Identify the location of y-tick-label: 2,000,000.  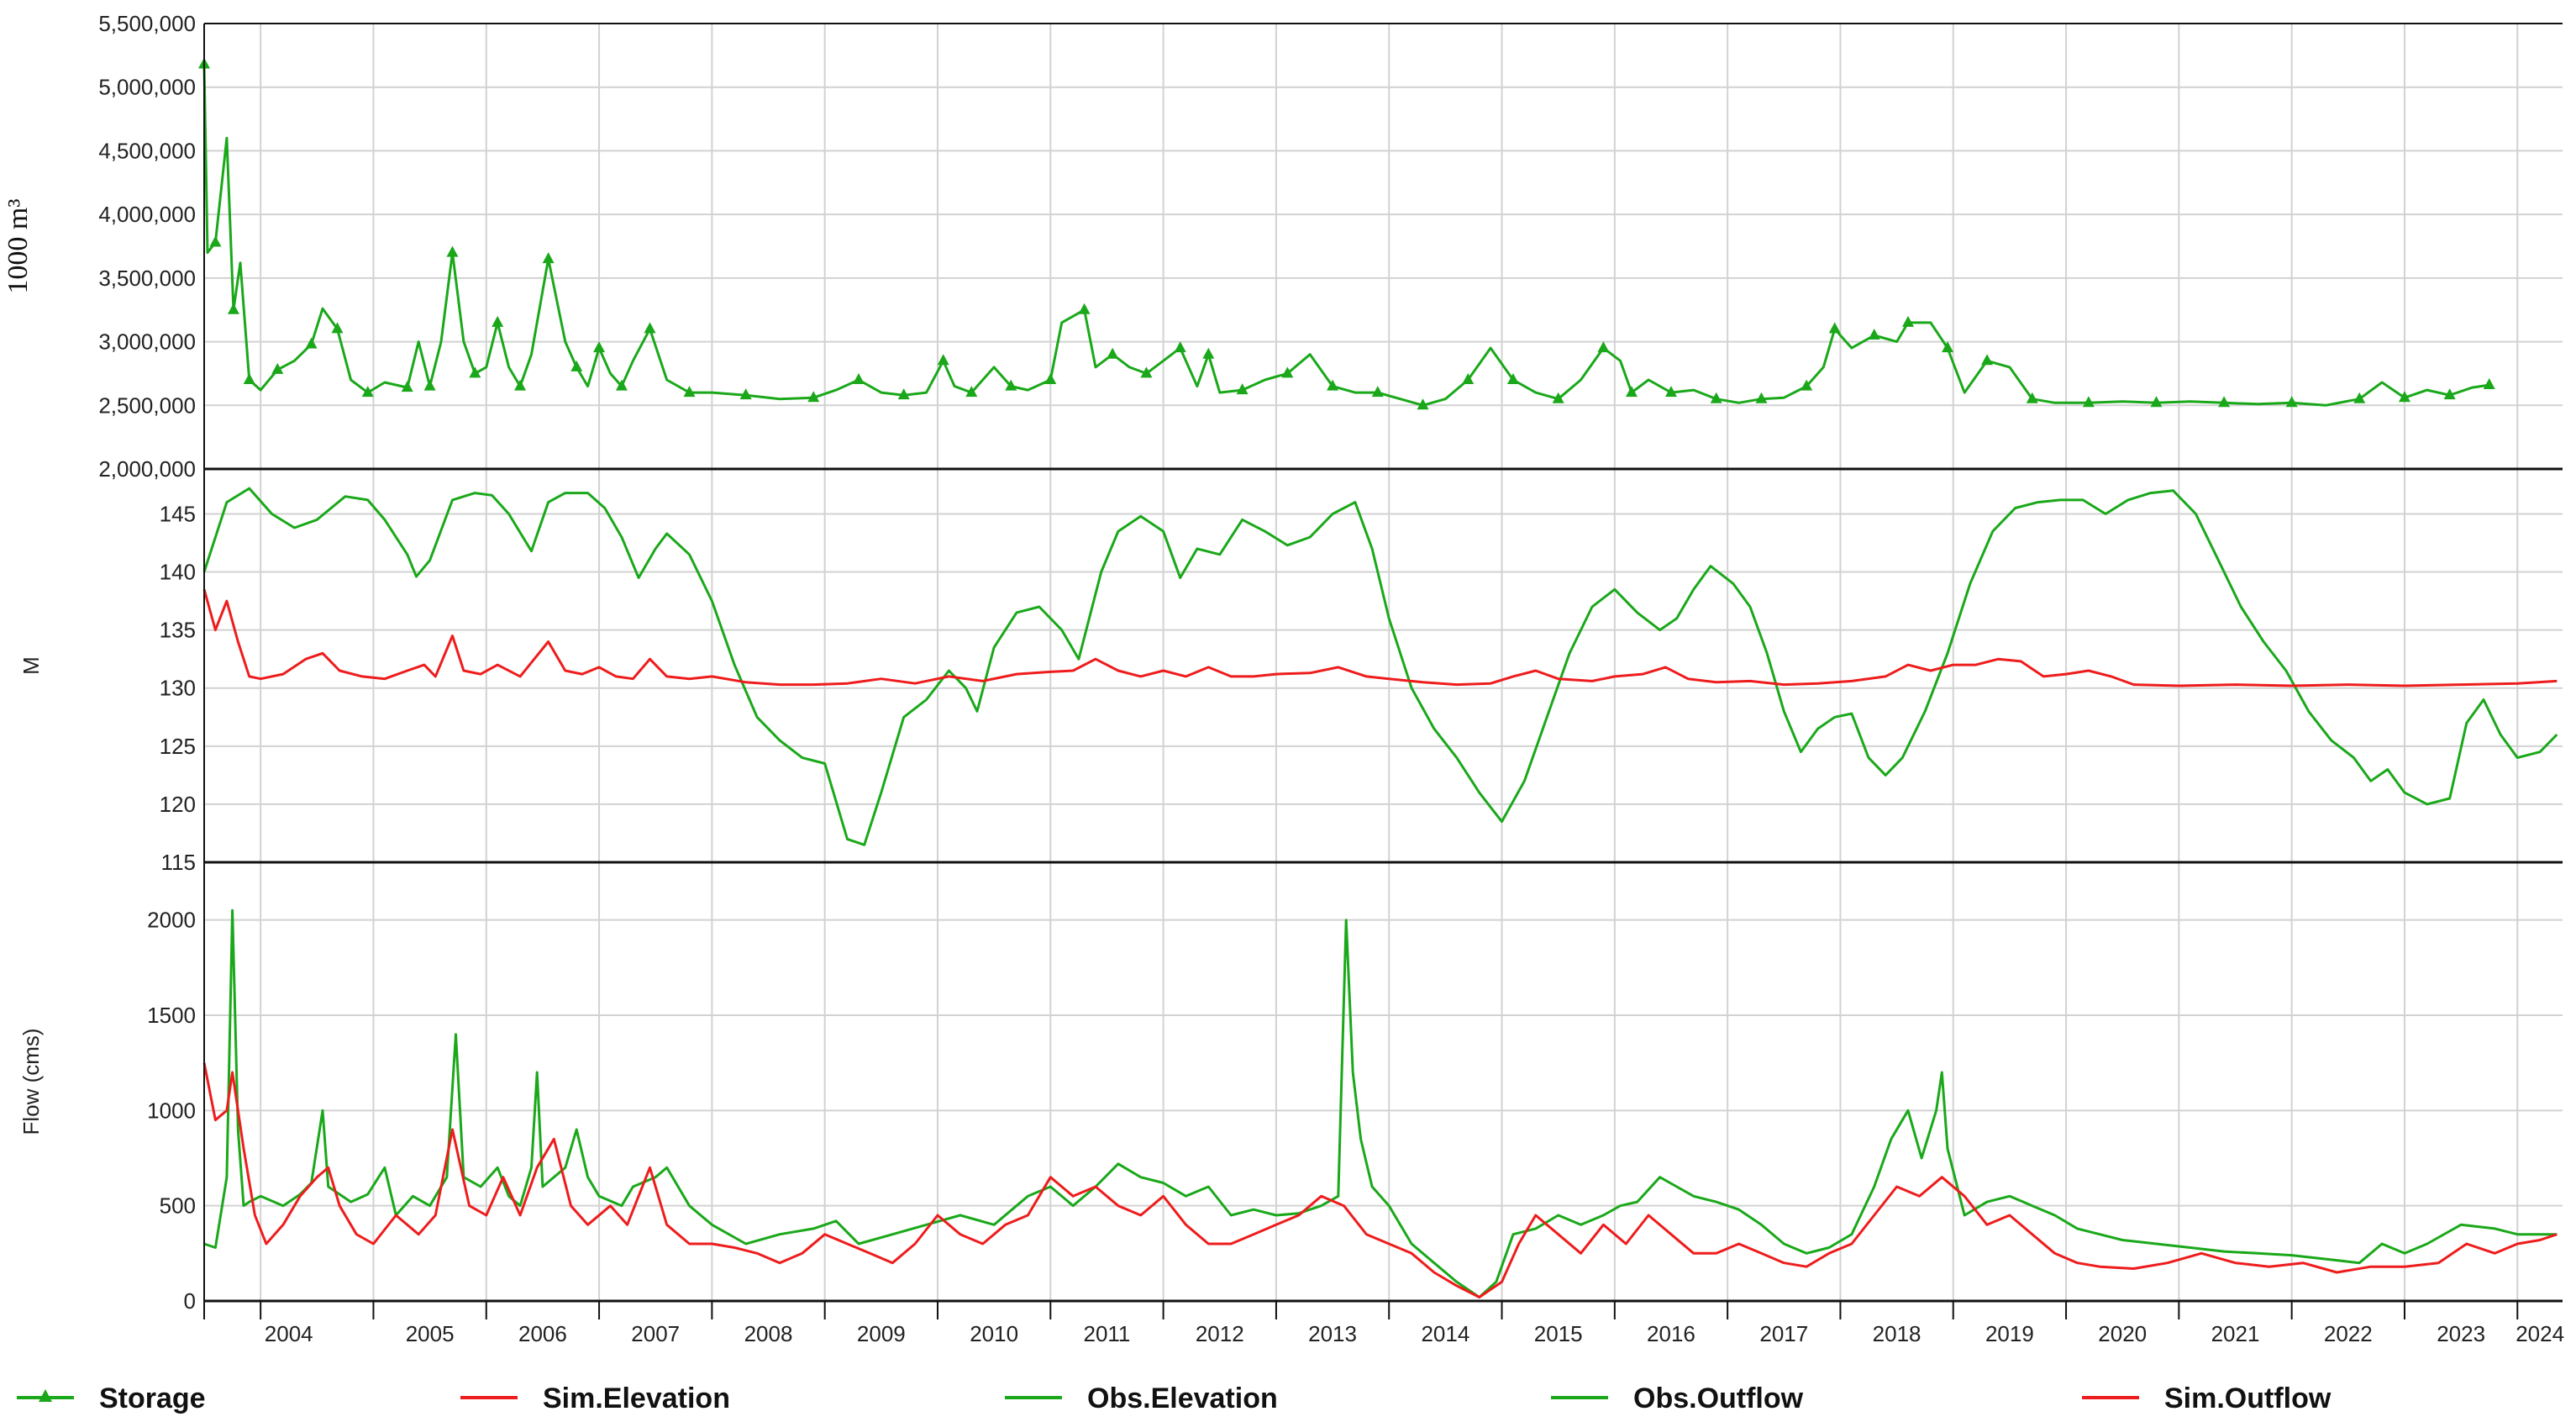
(147, 469).